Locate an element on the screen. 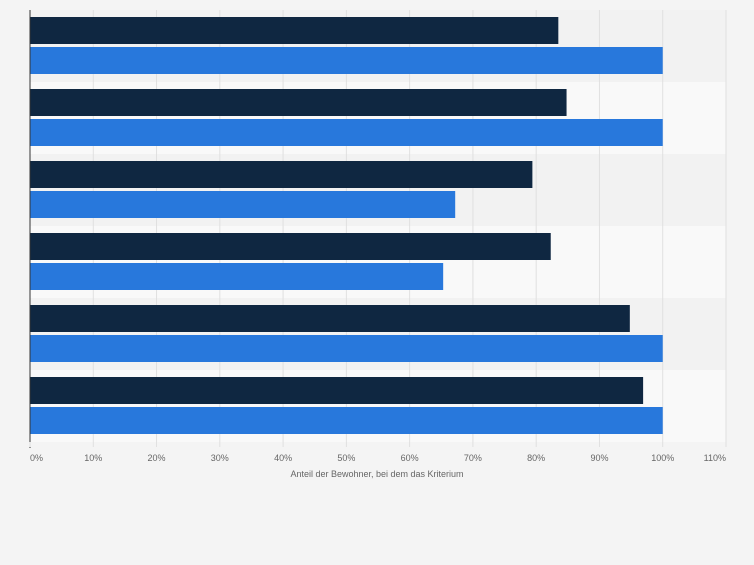 The width and height of the screenshot is (754, 565). x-tick-labels: 0% 10% 20% 30% 40% 50% 60% 70% 80% 90% 100% 110% is located at coordinates (378, 458).